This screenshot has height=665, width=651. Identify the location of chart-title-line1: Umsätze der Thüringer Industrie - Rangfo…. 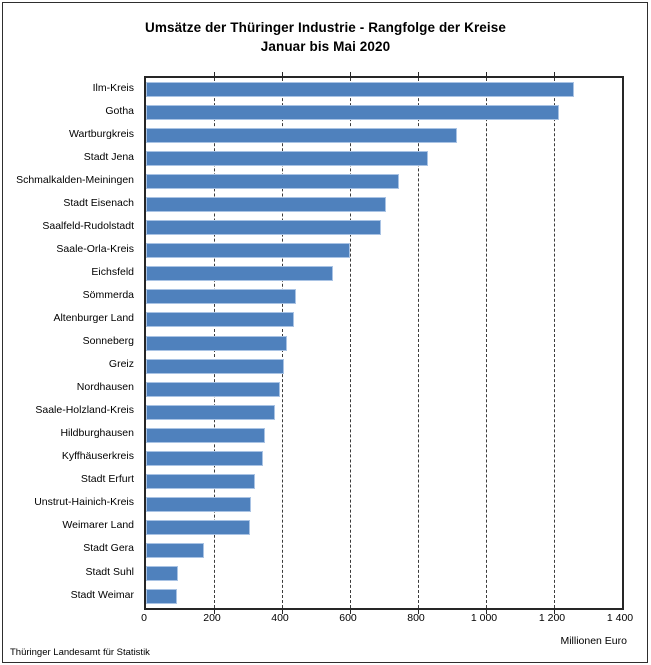
(325, 27).